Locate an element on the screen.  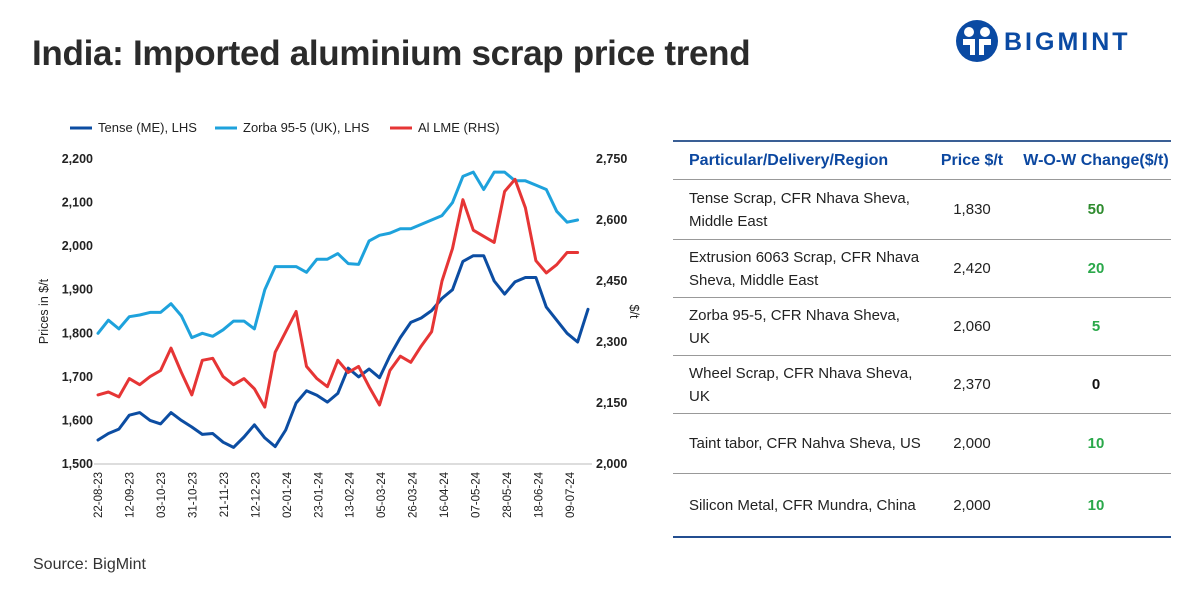
y-right-tick-label: 2,150 is located at coordinates (611, 403).